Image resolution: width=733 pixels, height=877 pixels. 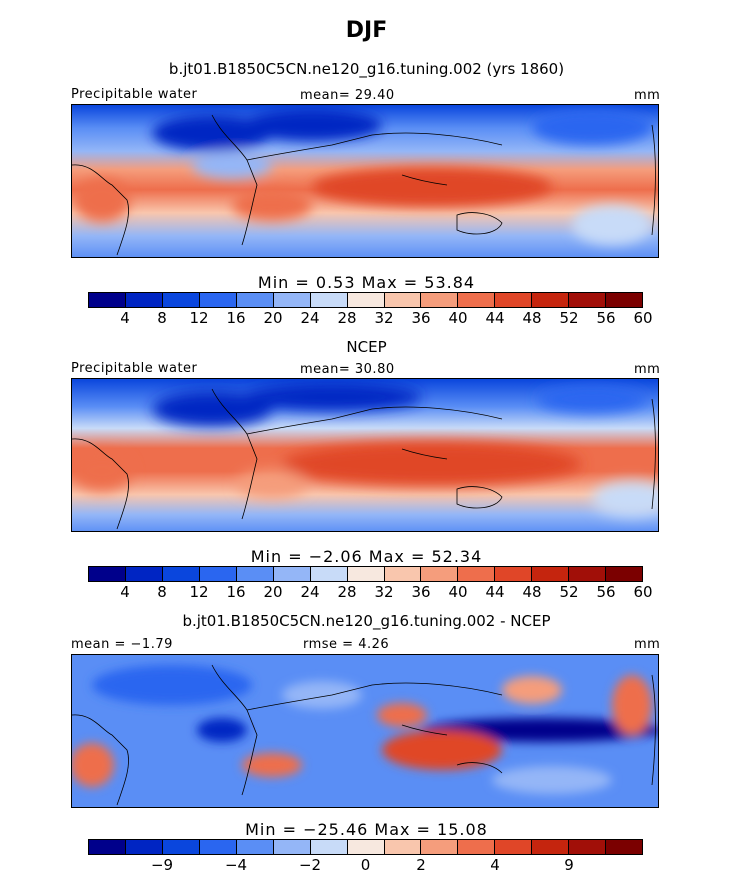 I want to click on panel1-colorbar, so click(x=365, y=300).